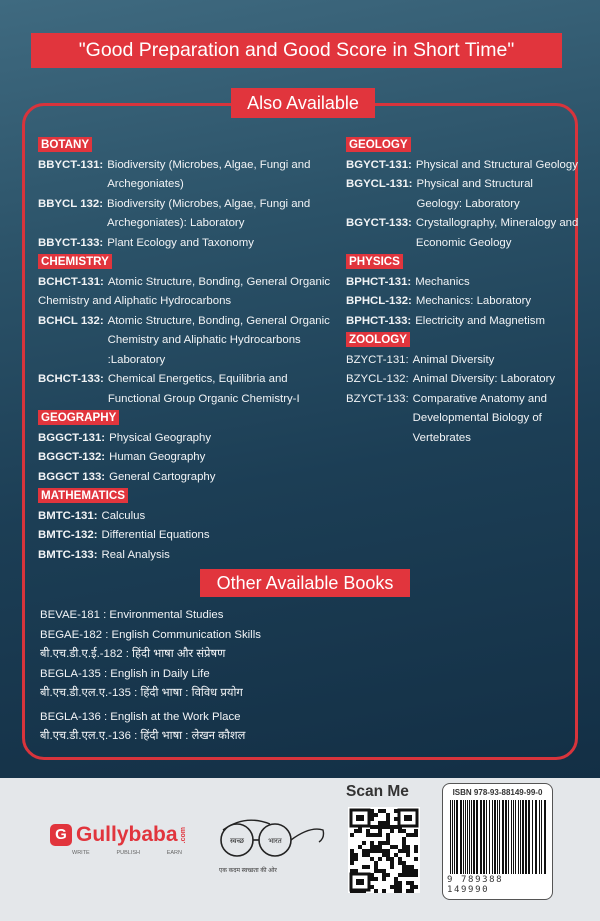 This screenshot has height=921, width=600. I want to click on qr-code, so click(384, 850).